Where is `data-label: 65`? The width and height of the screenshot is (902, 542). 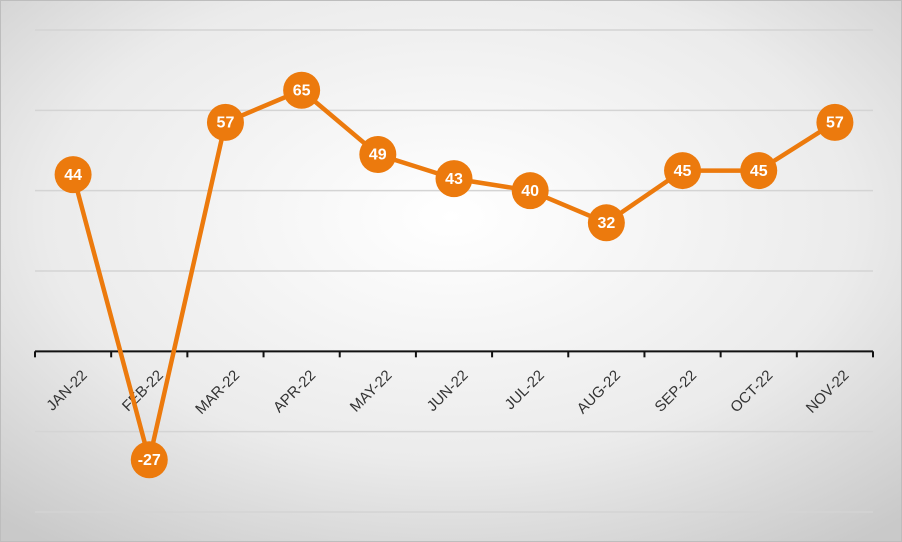
data-label: 65 is located at coordinates (302, 90).